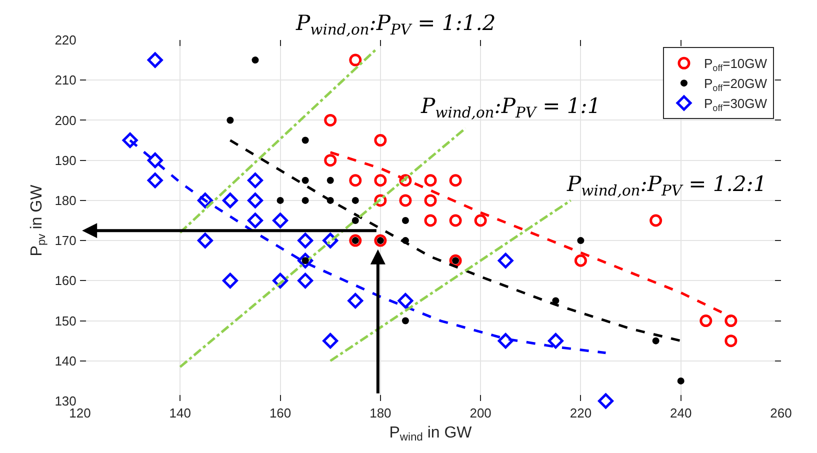 Image resolution: width=817 pixels, height=453 pixels. I want to click on y-tick-label: 170, so click(65, 240).